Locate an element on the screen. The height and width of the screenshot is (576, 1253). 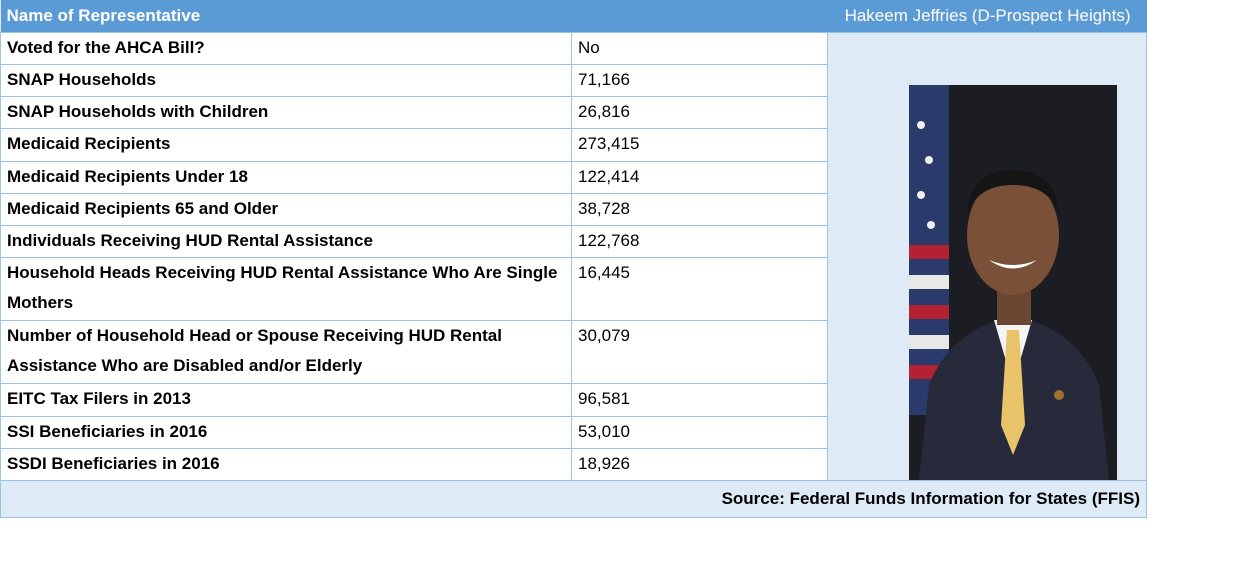
header-label: Name of Representative is located at coordinates (286, 16).